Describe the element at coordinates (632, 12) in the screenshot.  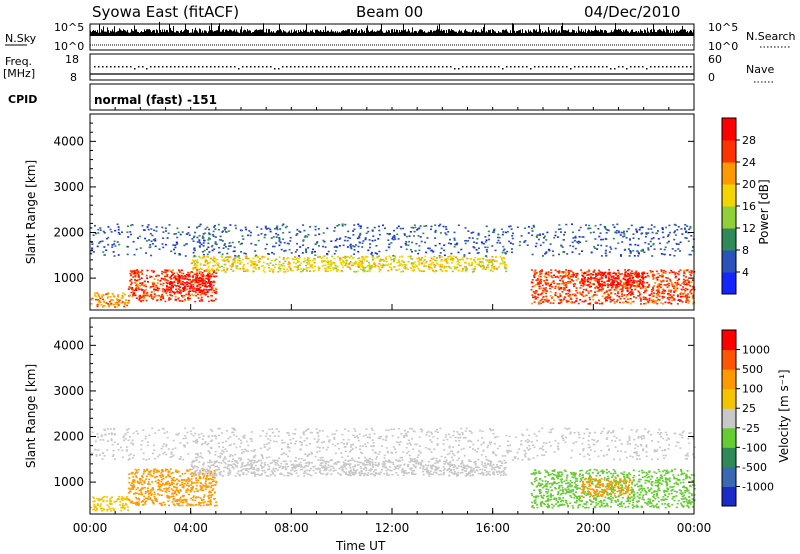
I see `date-label: 04/Dec/2010` at that location.